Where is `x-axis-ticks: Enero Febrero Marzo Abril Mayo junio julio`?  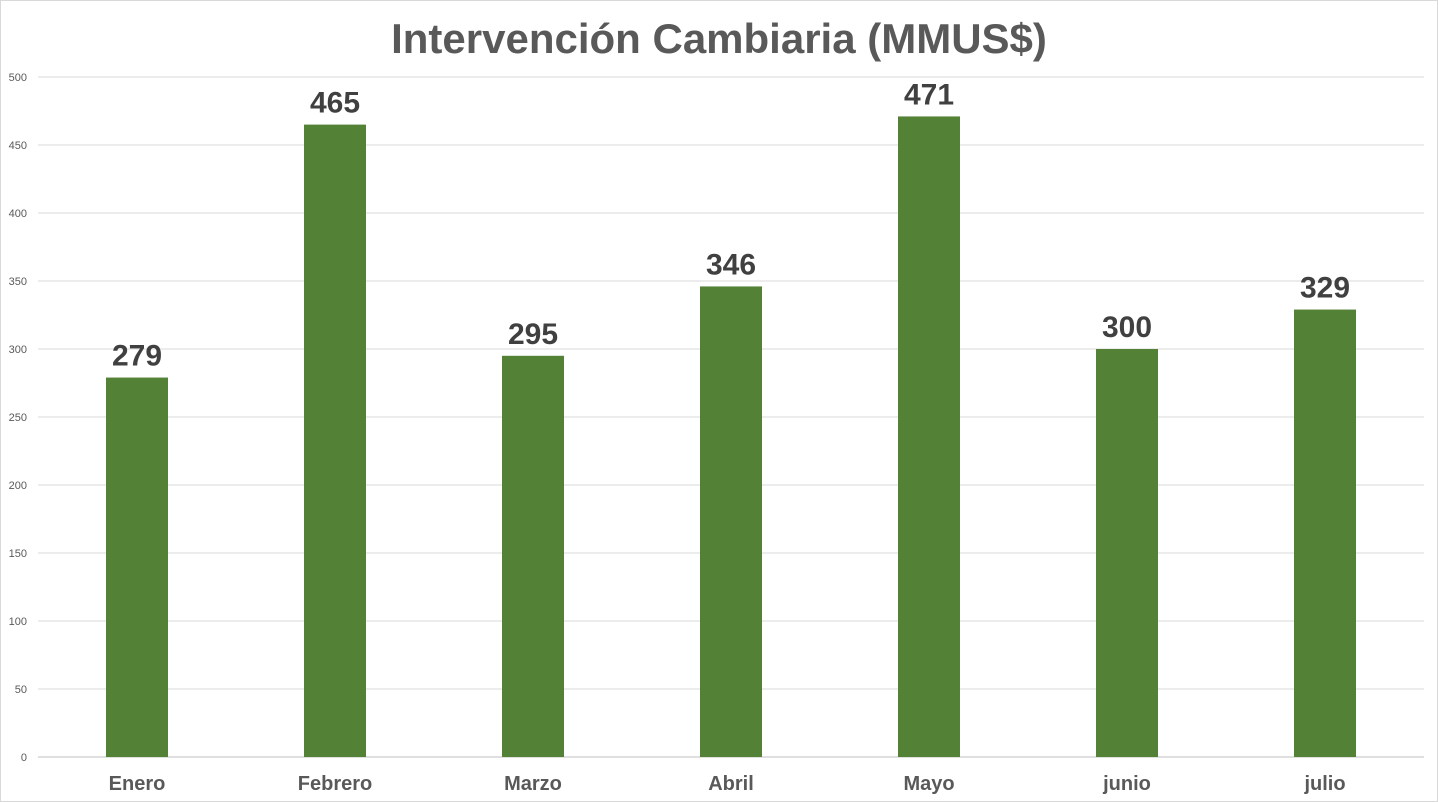 x-axis-ticks: Enero Febrero Marzo Abril Mayo junio julio is located at coordinates (727, 784).